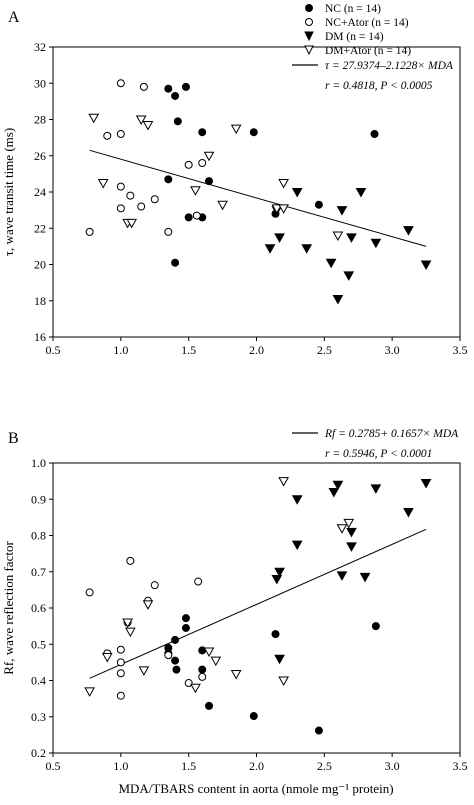 This screenshot has height=805, width=474. I want to click on x-tick-label: 2.5, so click(324, 350).